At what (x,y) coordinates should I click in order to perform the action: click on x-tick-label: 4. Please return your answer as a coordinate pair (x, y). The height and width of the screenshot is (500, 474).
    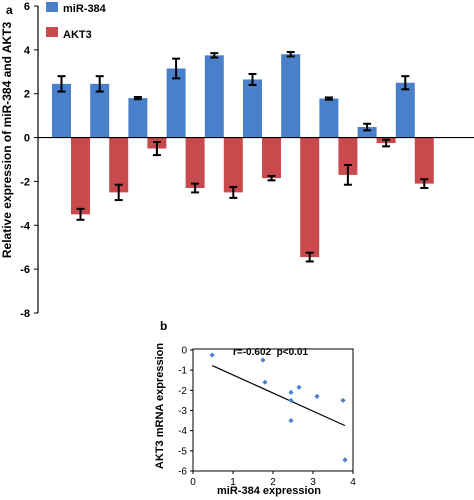
    Looking at the image, I should click on (353, 482).